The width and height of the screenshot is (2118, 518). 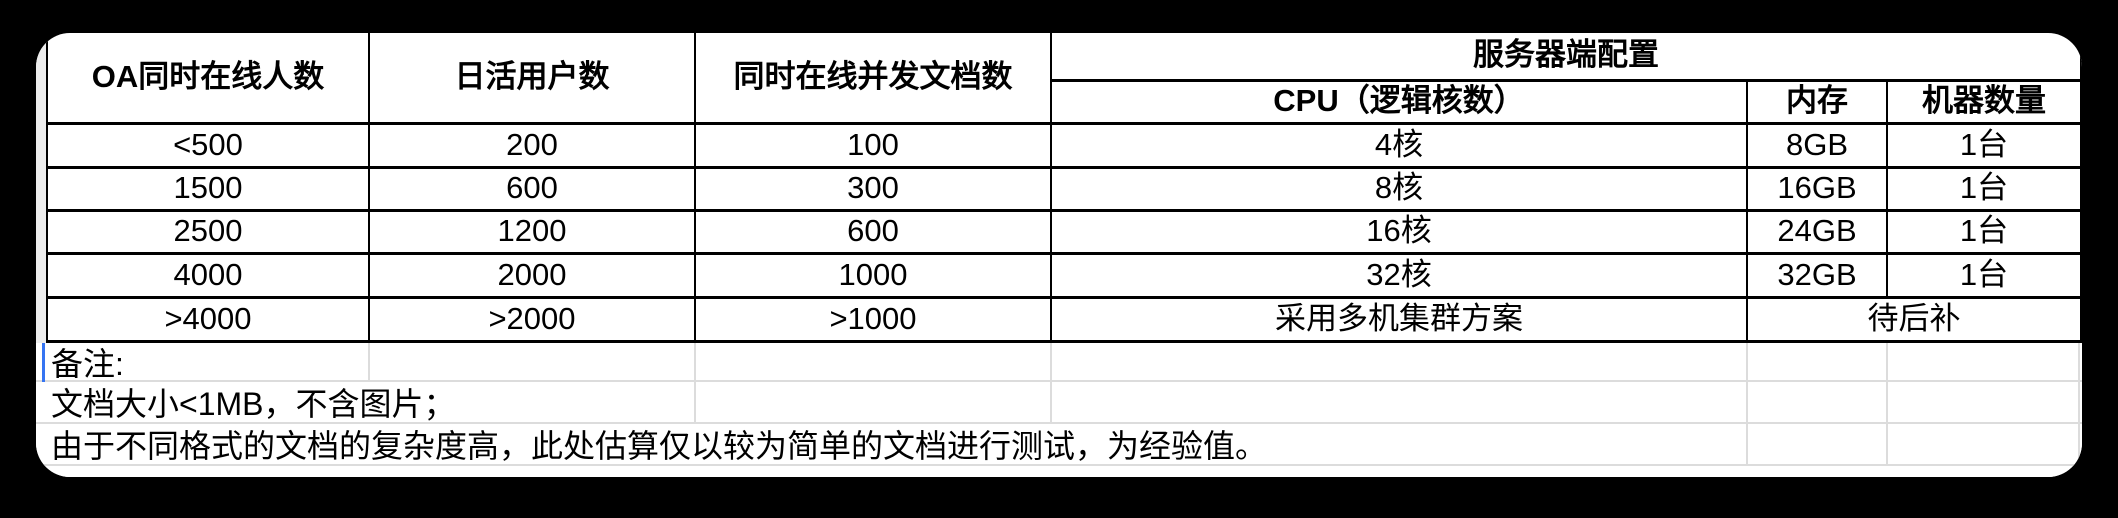 What do you see at coordinates (1817, 145) in the screenshot?
I see `cell-memory: 8GB` at bounding box center [1817, 145].